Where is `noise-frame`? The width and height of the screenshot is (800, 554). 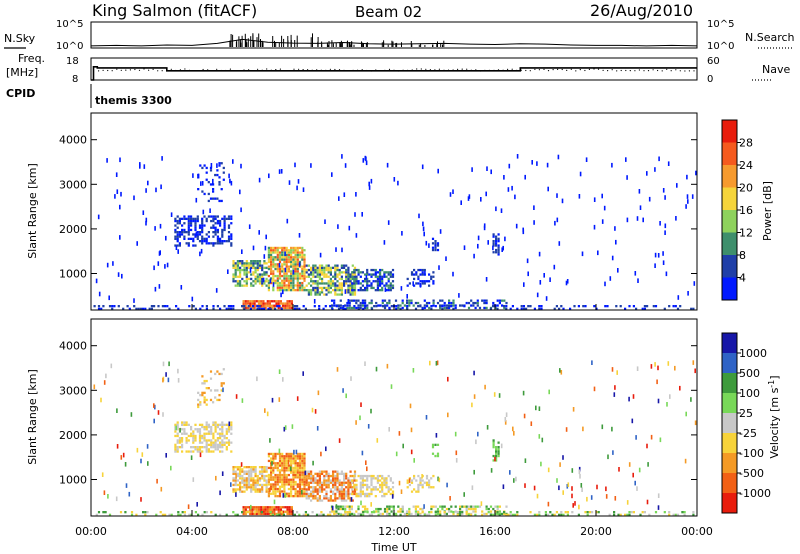
noise-frame is located at coordinates (394, 35).